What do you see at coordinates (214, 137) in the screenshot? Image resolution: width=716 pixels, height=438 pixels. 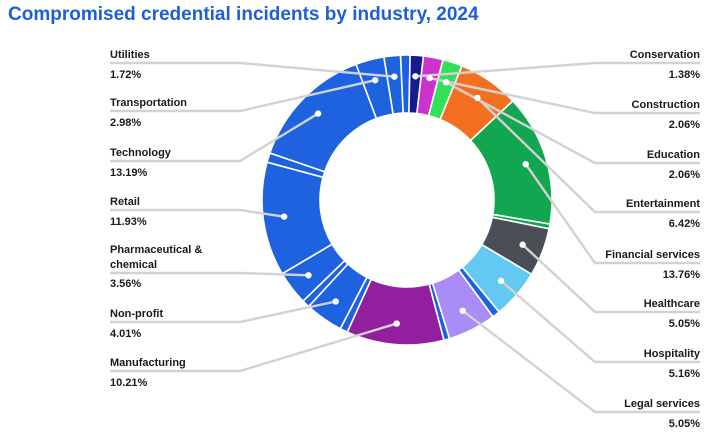 I see `leader-line-technology` at bounding box center [214, 137].